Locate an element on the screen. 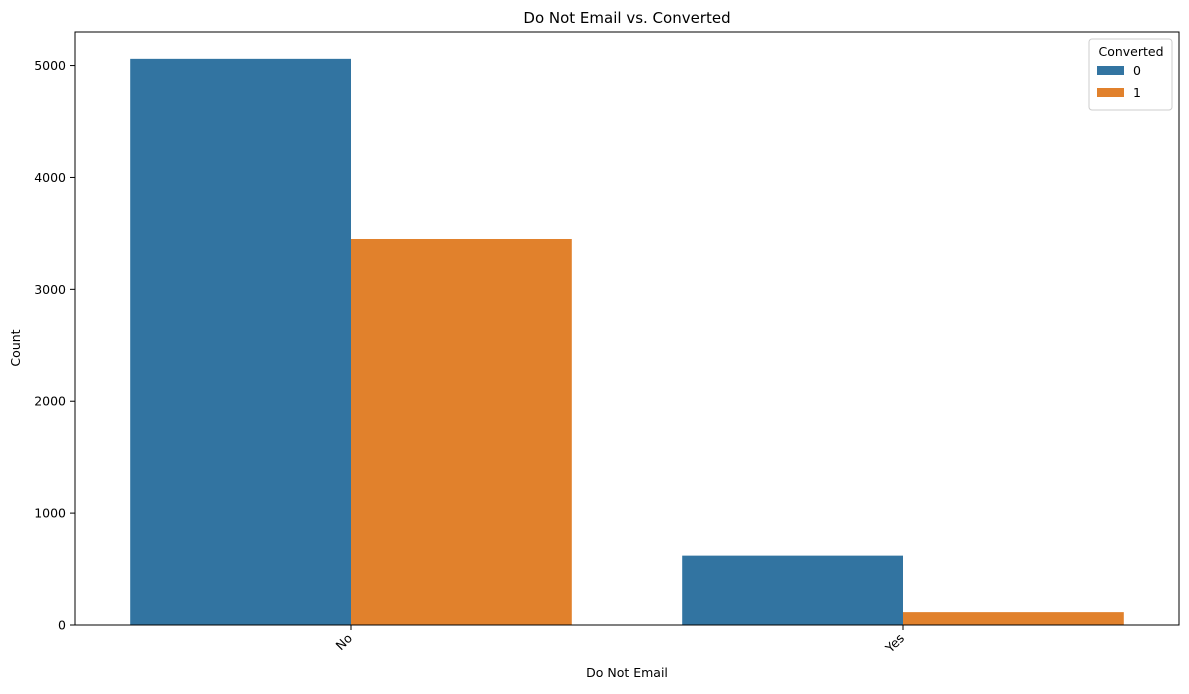 Image resolution: width=1189 pixels, height=694 pixels. legend-title: Converted is located at coordinates (1130, 51).